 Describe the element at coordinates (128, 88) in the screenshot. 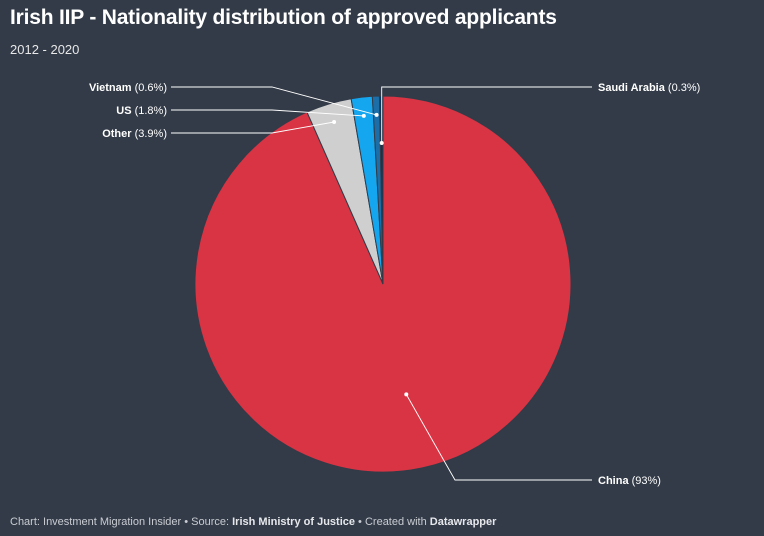

I see `slice-label-vietnam: Vietnam (0.6%)` at that location.